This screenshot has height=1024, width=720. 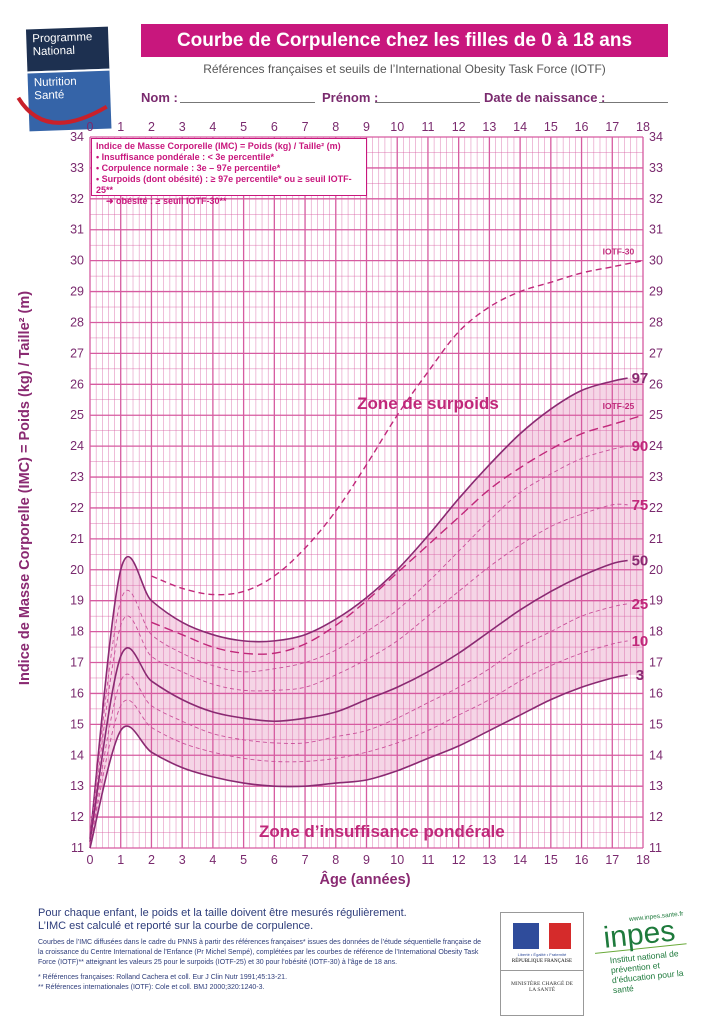 What do you see at coordinates (77, 292) in the screenshot?
I see `y-tick-label-left: 29` at bounding box center [77, 292].